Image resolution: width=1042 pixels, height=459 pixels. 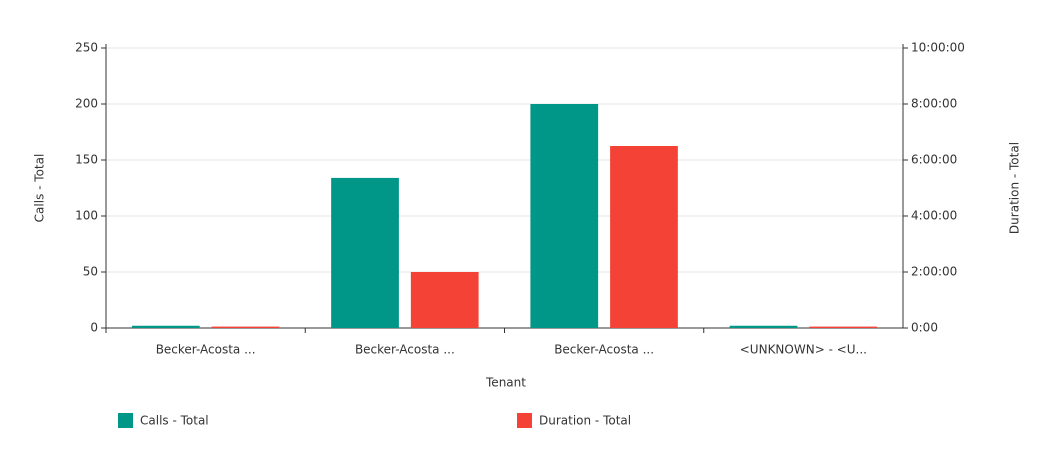 What do you see at coordinates (1015, 188) in the screenshot?
I see `y2-axis-title: Duration - Total` at bounding box center [1015, 188].